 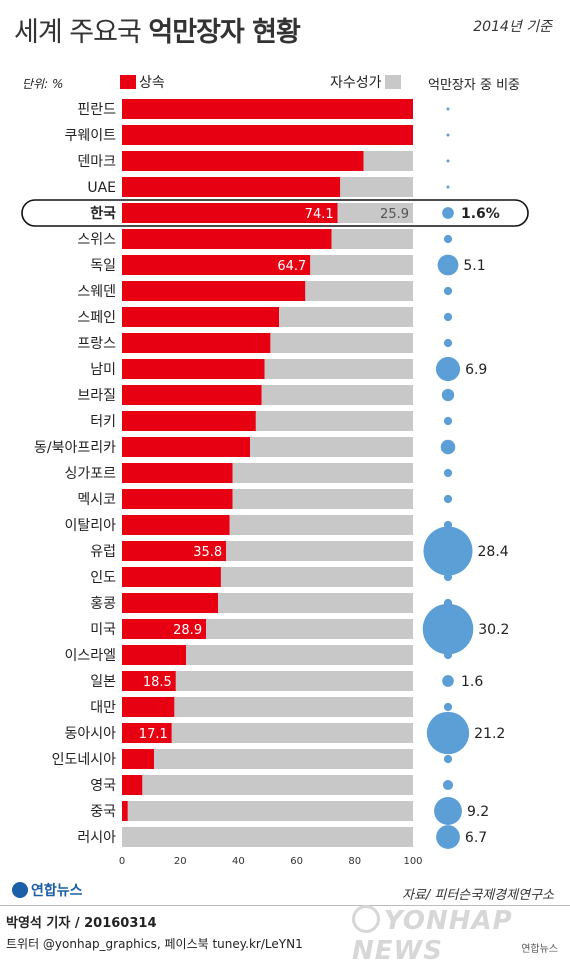 What do you see at coordinates (103, 682) in the screenshot?
I see `category-label: 일본` at bounding box center [103, 682].